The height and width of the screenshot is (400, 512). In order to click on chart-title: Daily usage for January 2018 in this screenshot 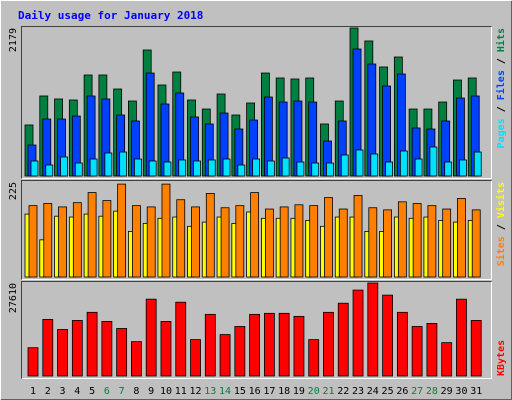, I will do `click(110, 15)`.